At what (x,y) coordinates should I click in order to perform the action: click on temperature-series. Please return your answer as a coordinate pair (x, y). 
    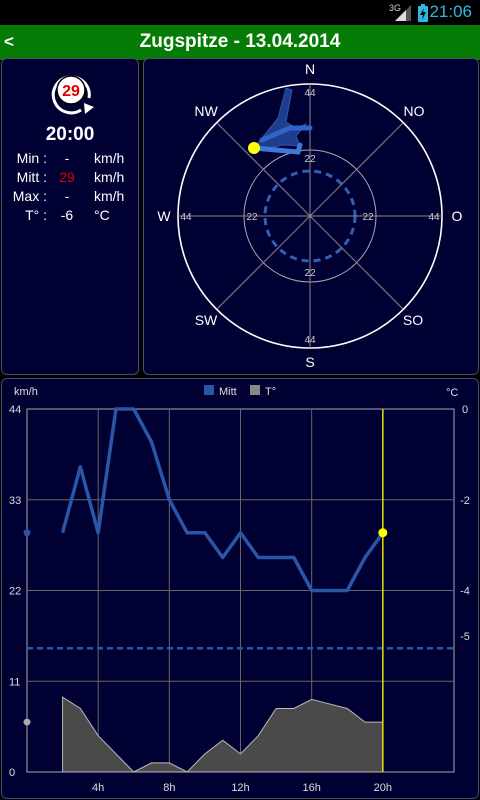
    Looking at the image, I should click on (223, 734).